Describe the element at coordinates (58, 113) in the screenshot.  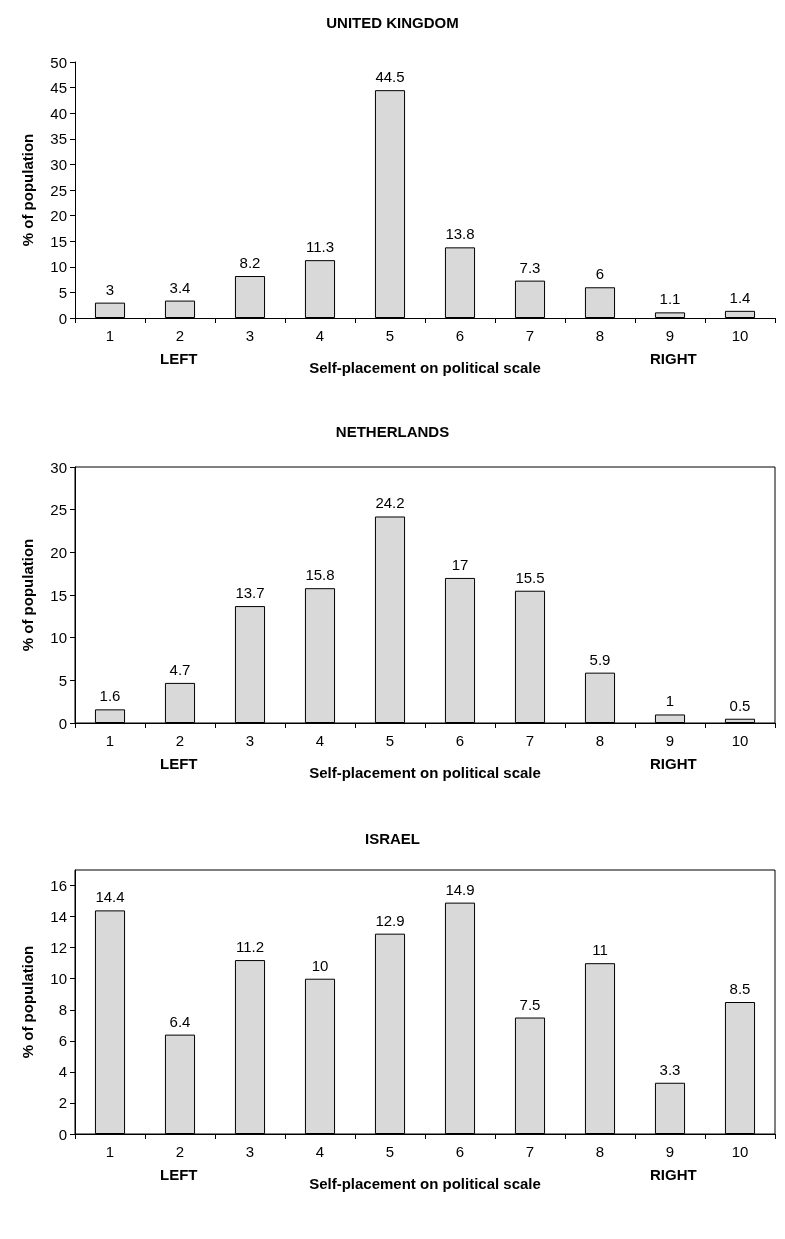
I see `y-tick-label: 40` at that location.